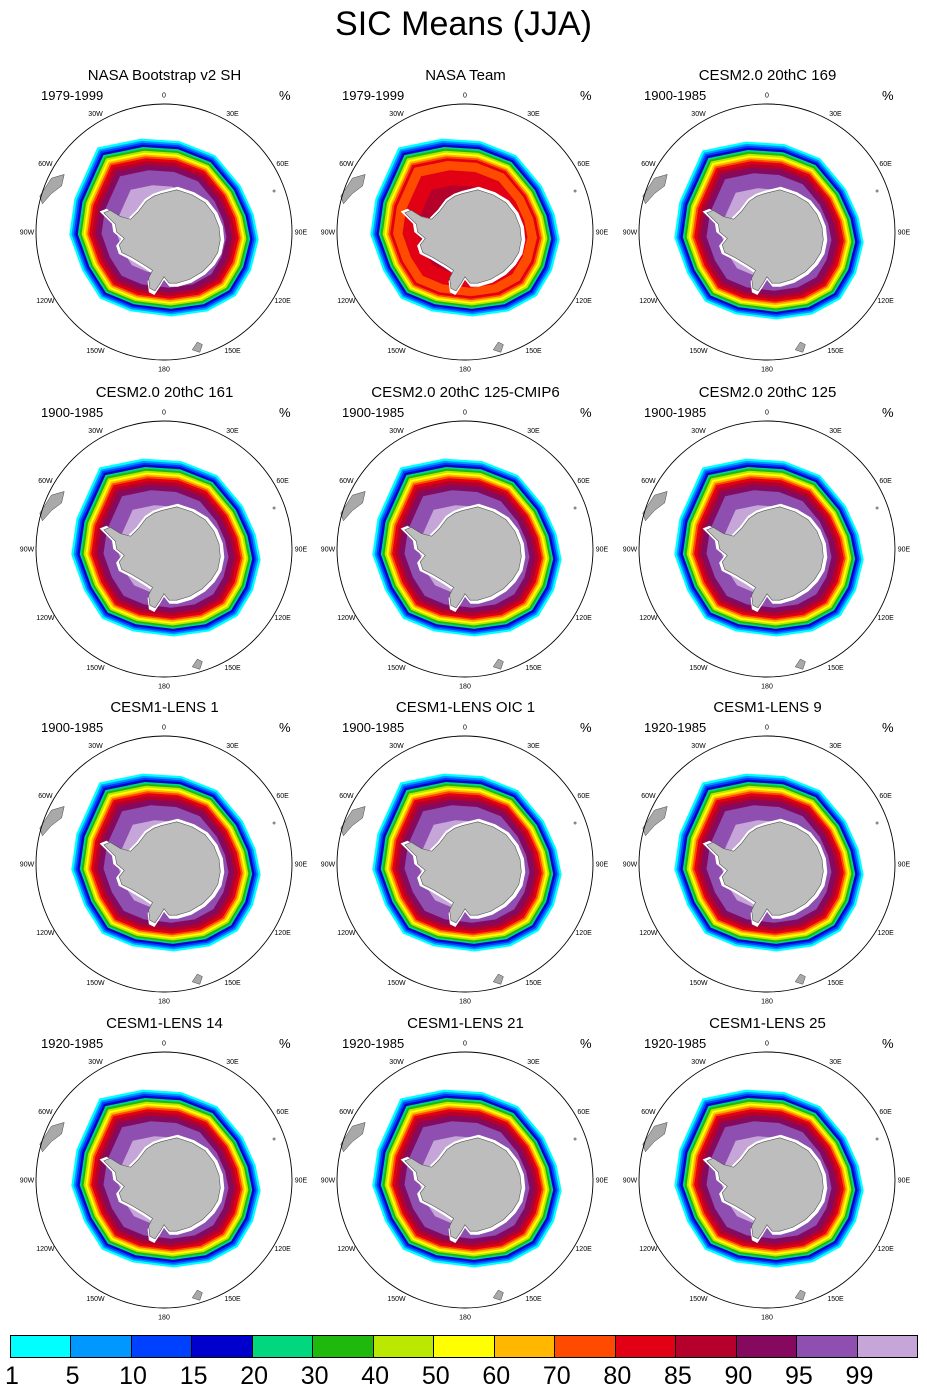  I want to click on panel-period: 1979-1999, so click(373, 95).